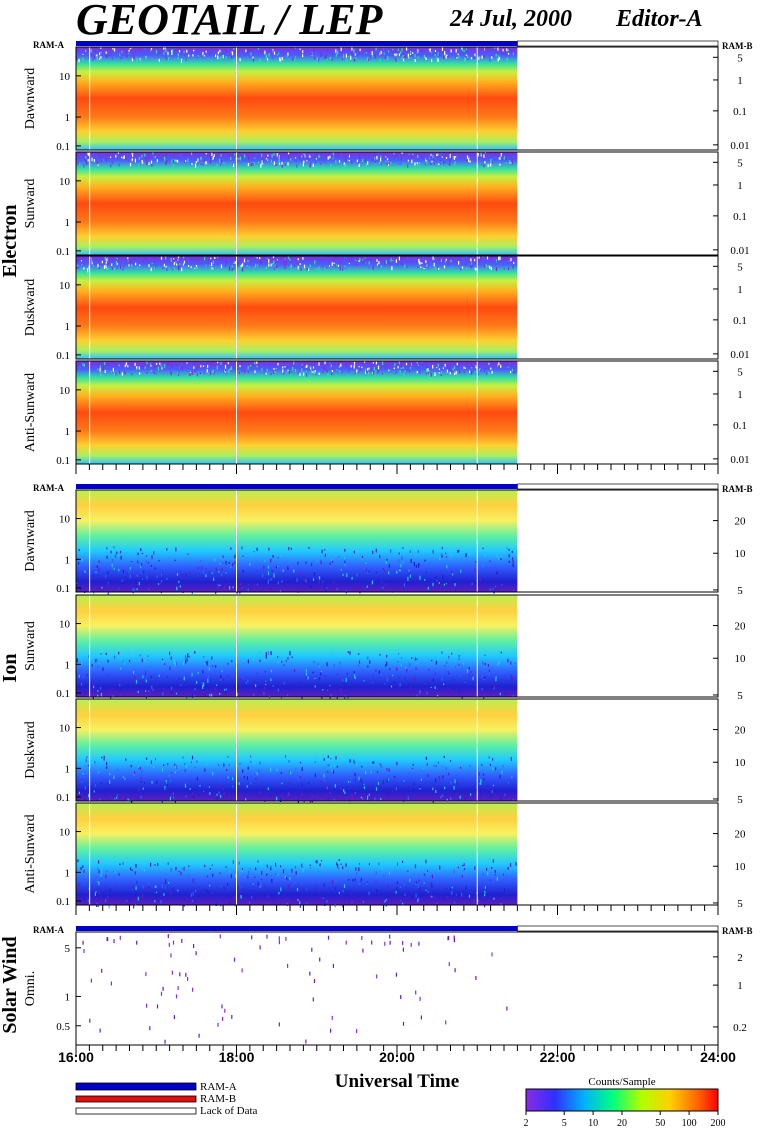 Image resolution: width=762 pixels, height=1128 pixels. Describe the element at coordinates (622, 1100) in the screenshot. I see `colorbar-gradient` at that location.